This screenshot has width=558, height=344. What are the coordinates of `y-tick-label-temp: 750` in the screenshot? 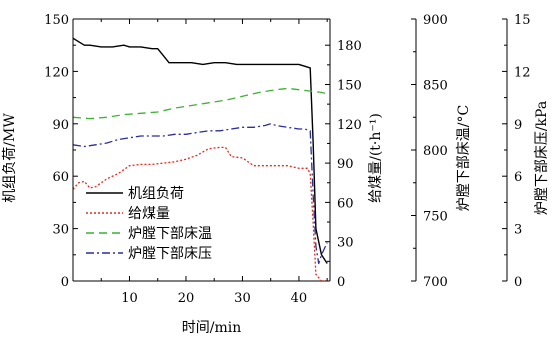 It's located at (435, 217).